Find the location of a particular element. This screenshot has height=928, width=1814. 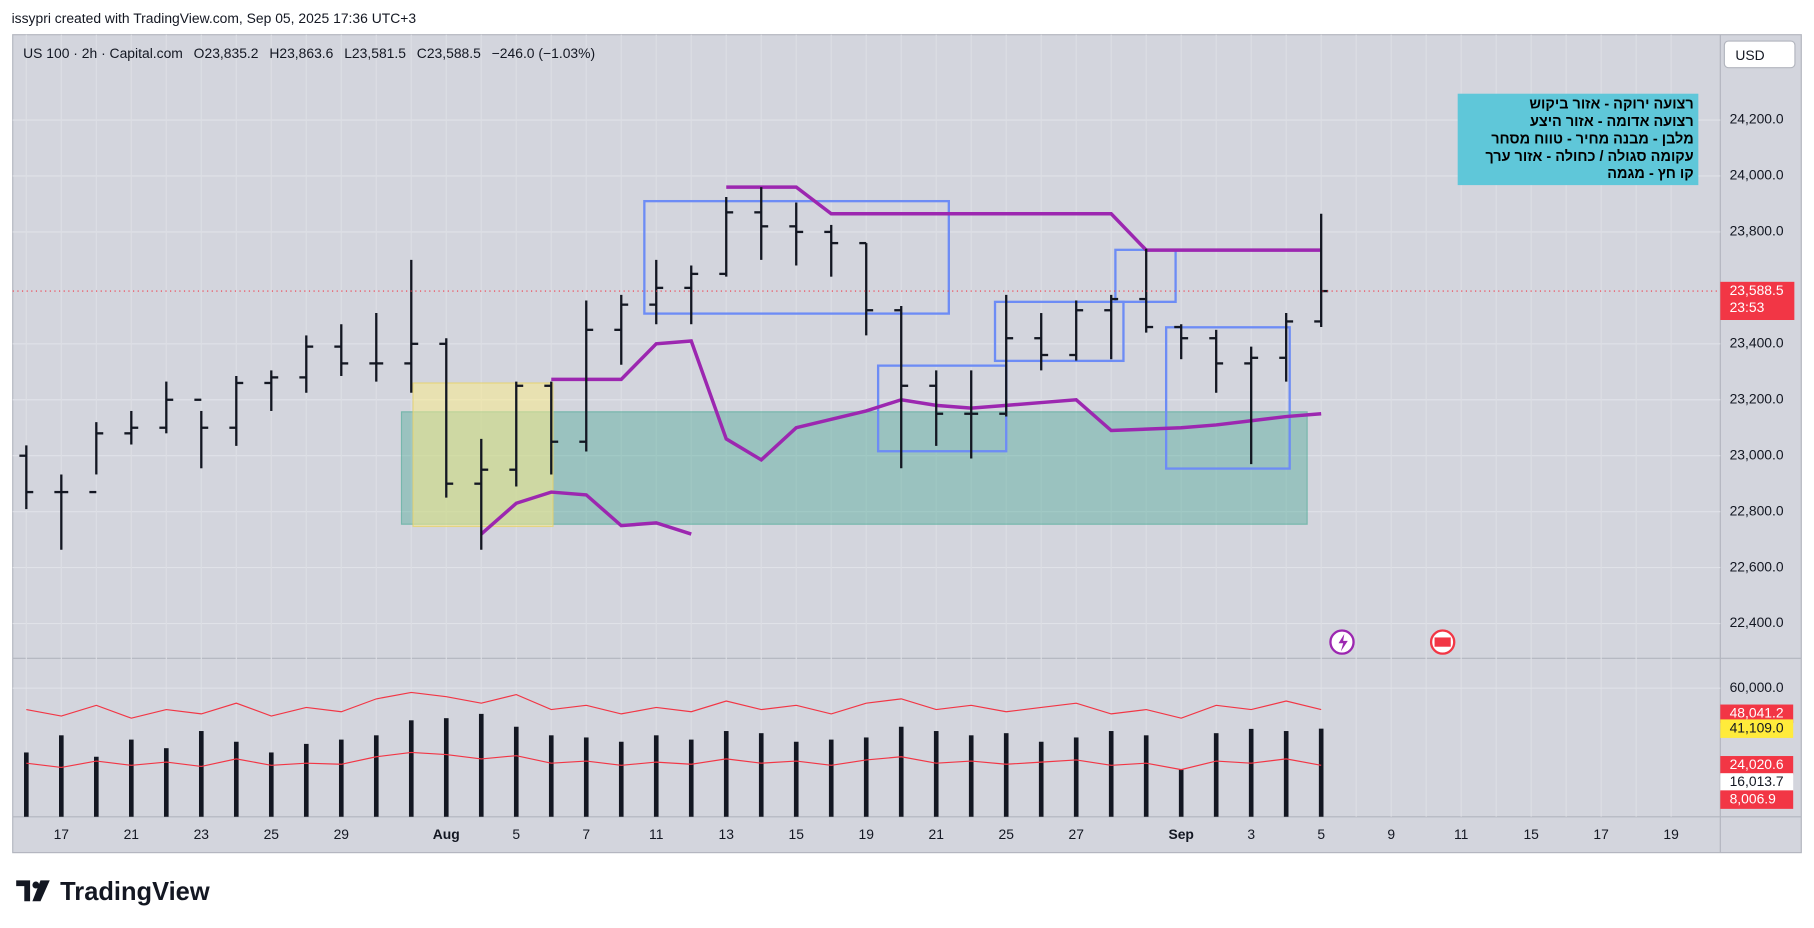

x-tick-label: 3 is located at coordinates (1251, 834).